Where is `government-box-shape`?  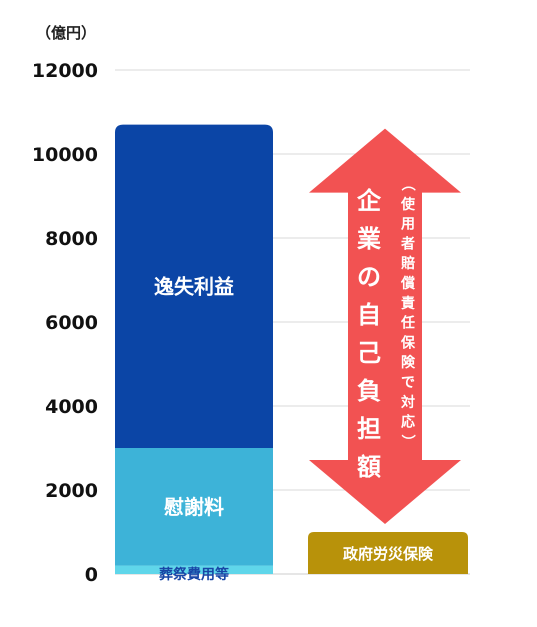
government-box-shape is located at coordinates (388, 553).